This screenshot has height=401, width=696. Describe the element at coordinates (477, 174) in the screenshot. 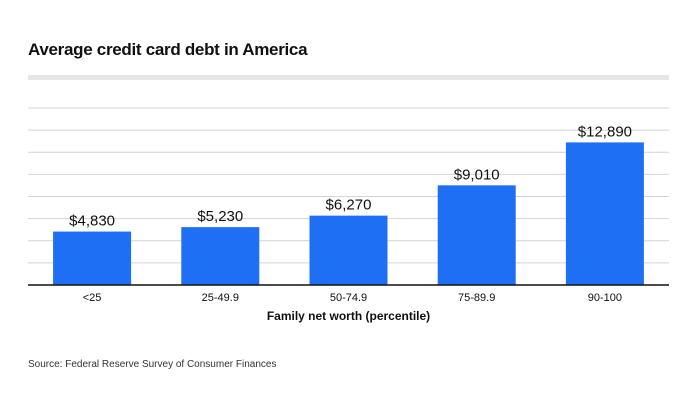

I see `data-label: $9,010` at that location.